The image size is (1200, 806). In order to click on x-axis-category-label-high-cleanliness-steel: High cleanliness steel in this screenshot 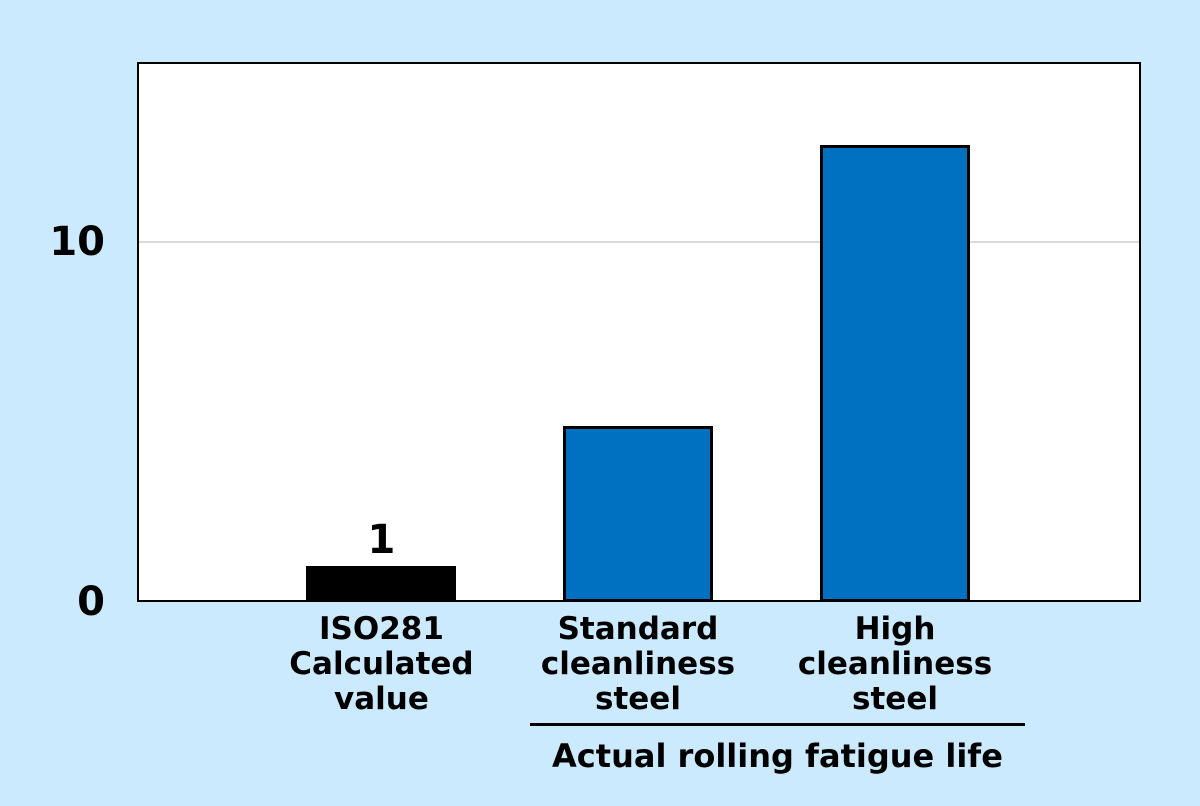, I will do `click(895, 664)`.